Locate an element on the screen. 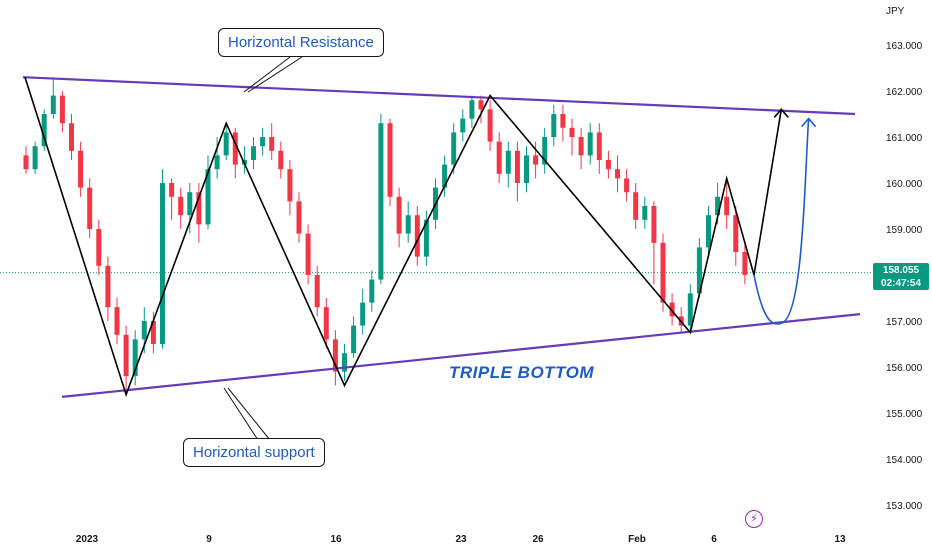 The height and width of the screenshot is (550, 932). y-tick-label: 161.000 is located at coordinates (904, 138).